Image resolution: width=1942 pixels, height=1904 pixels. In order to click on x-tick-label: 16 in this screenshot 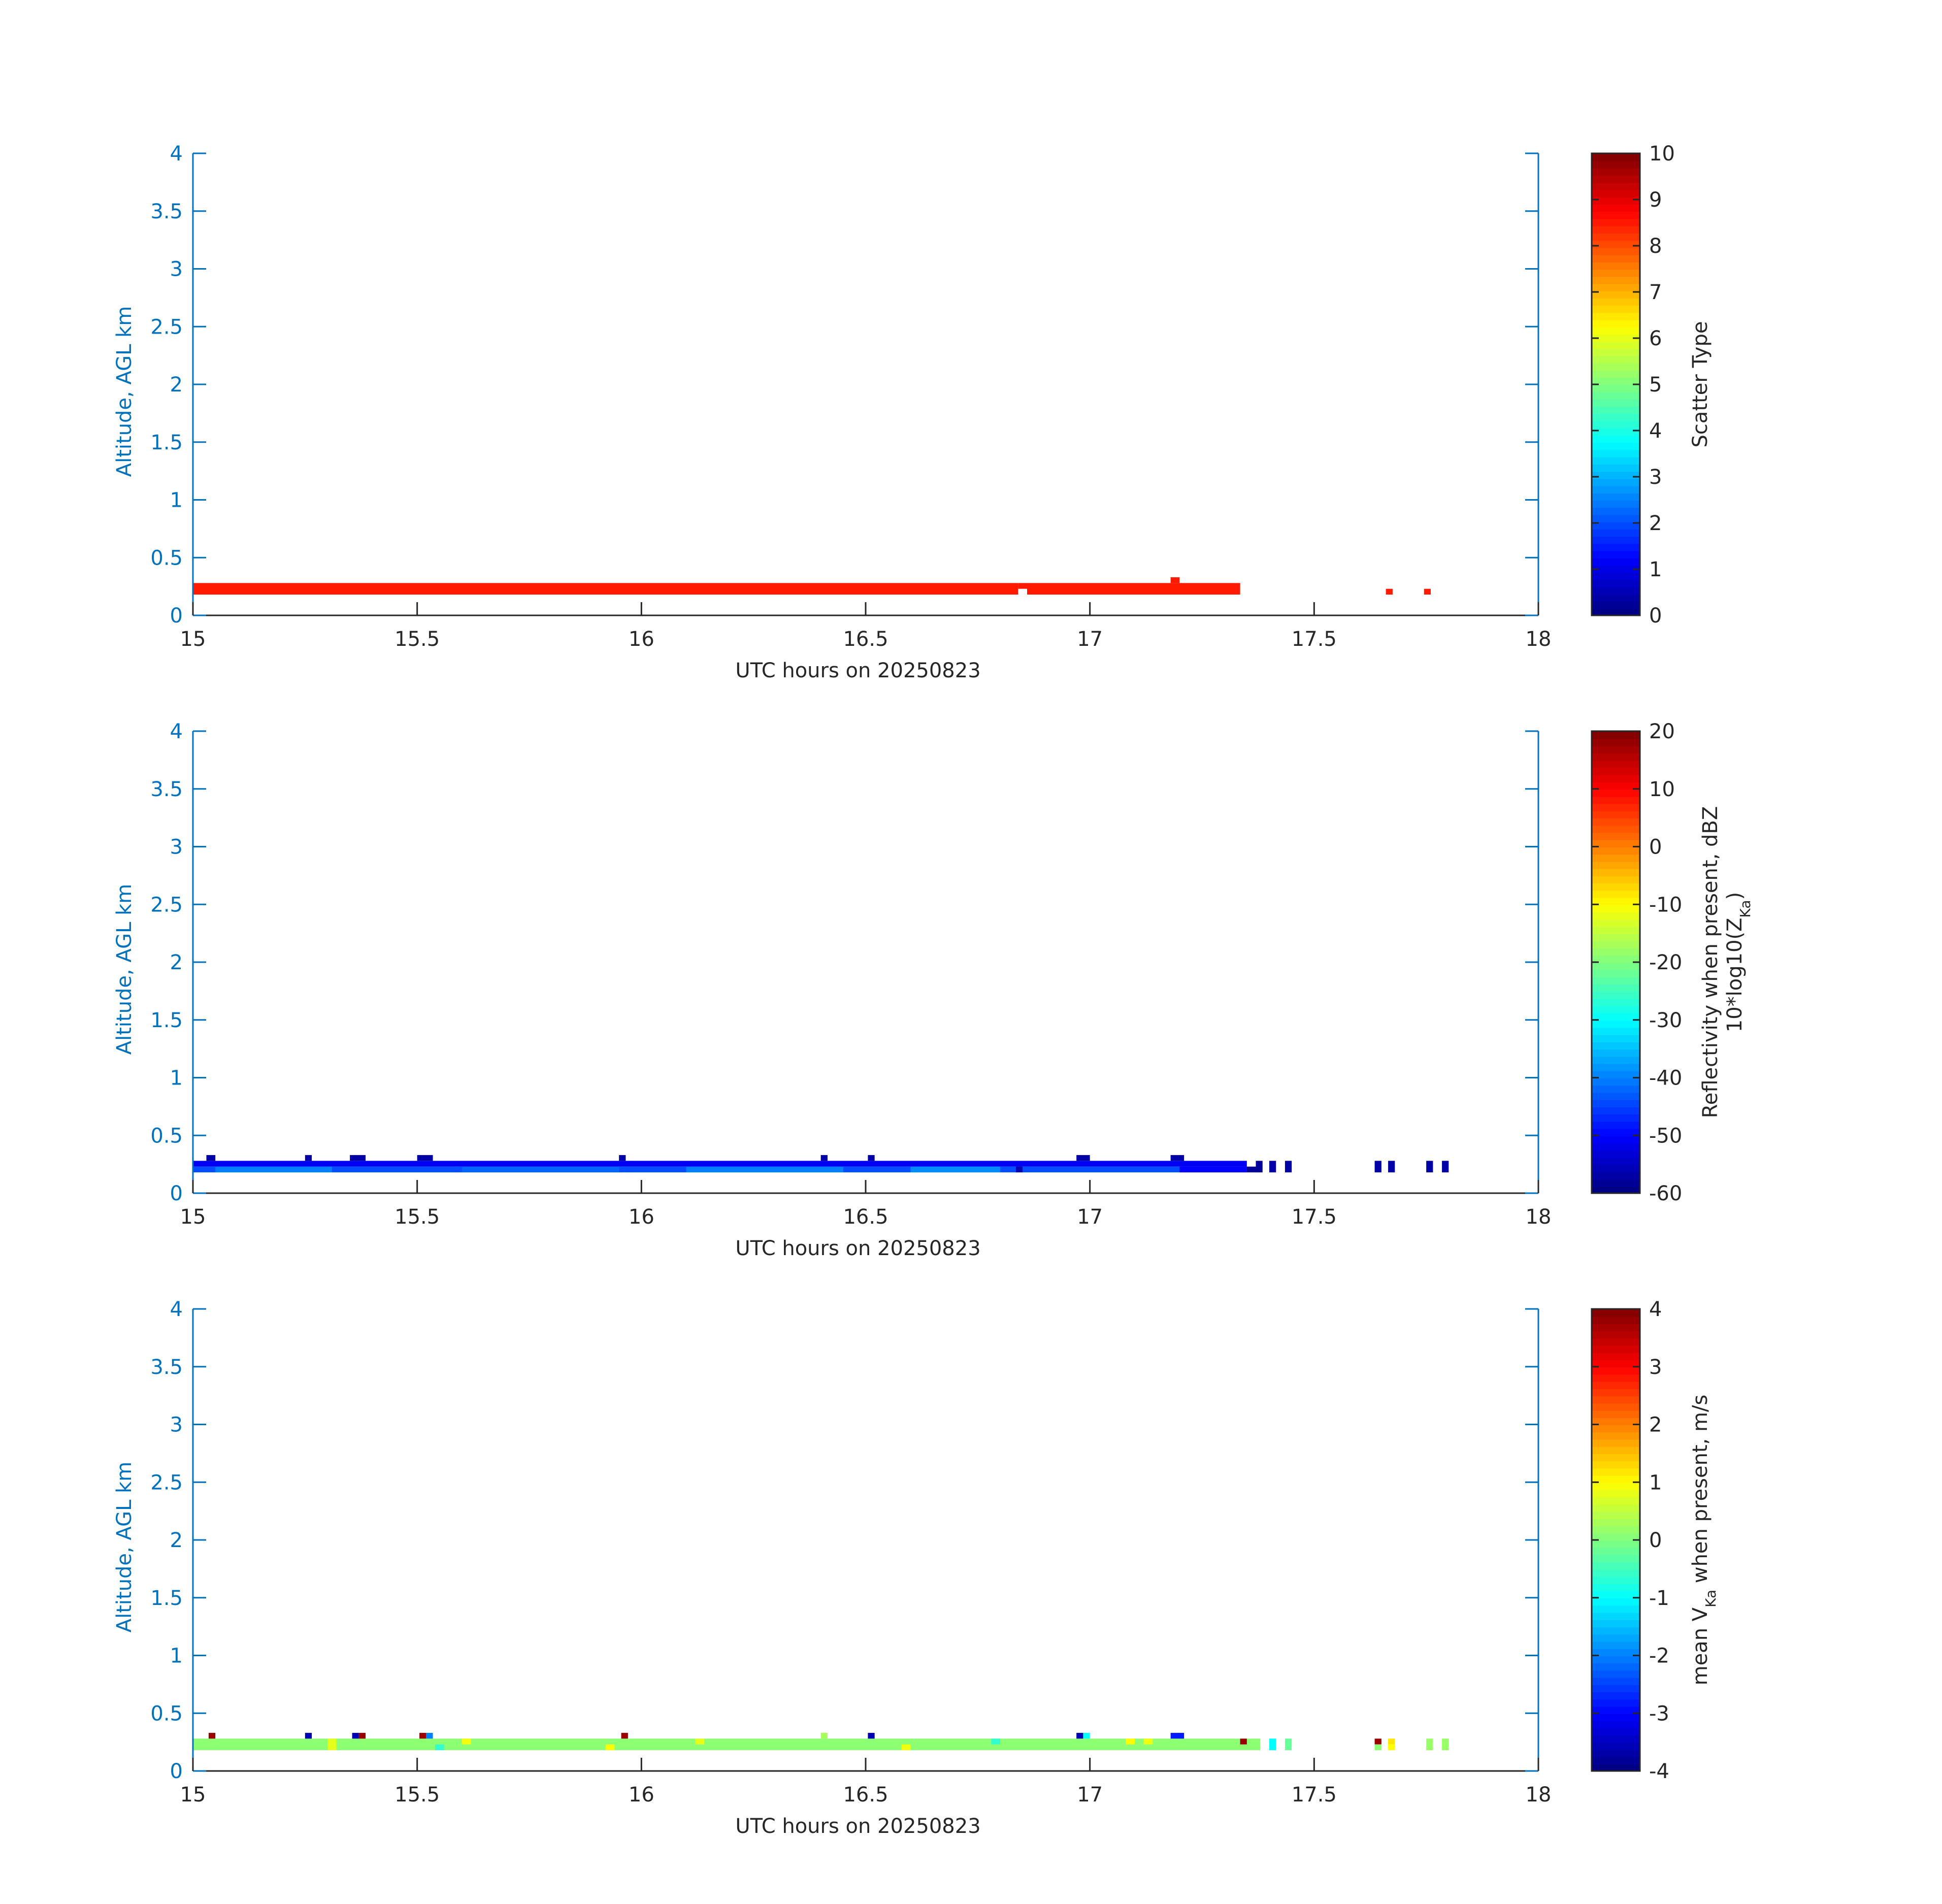, I will do `click(641, 1795)`.